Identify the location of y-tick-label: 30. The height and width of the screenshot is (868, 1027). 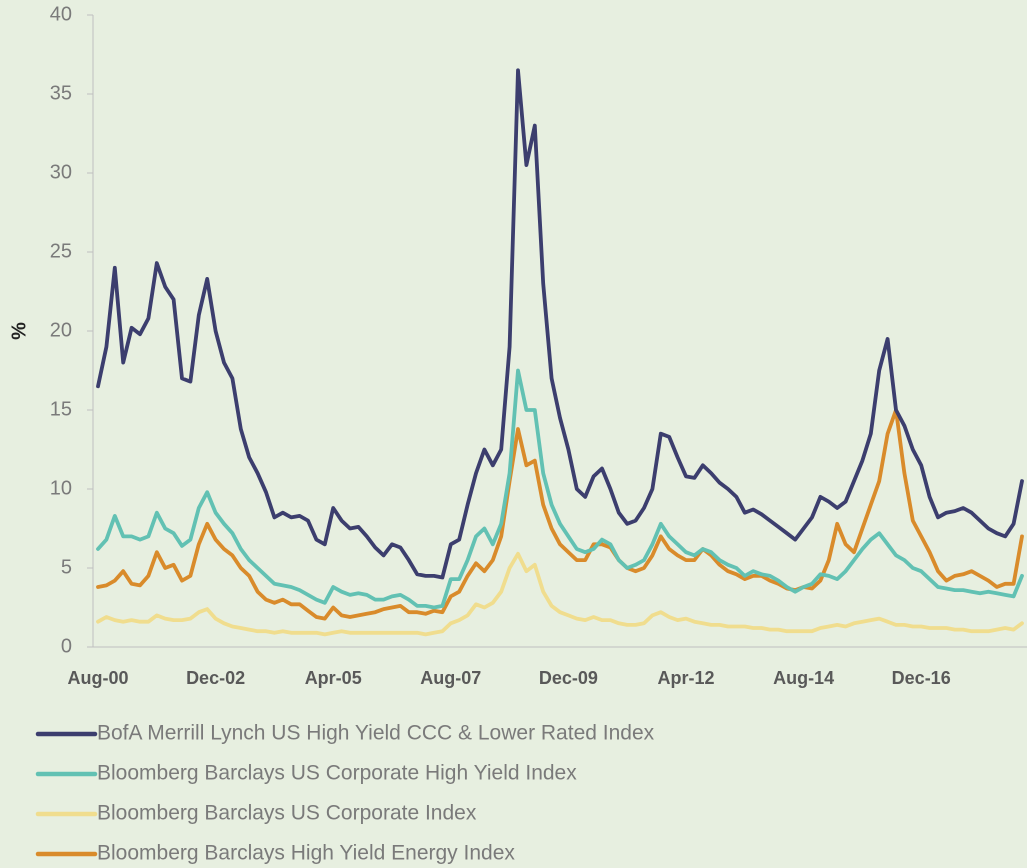
(61, 172).